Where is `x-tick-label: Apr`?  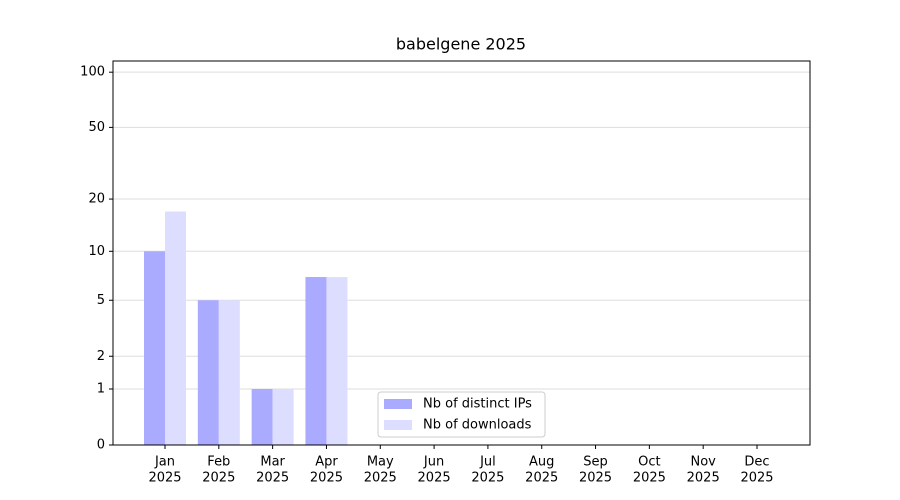 x-tick-label: Apr is located at coordinates (326, 462).